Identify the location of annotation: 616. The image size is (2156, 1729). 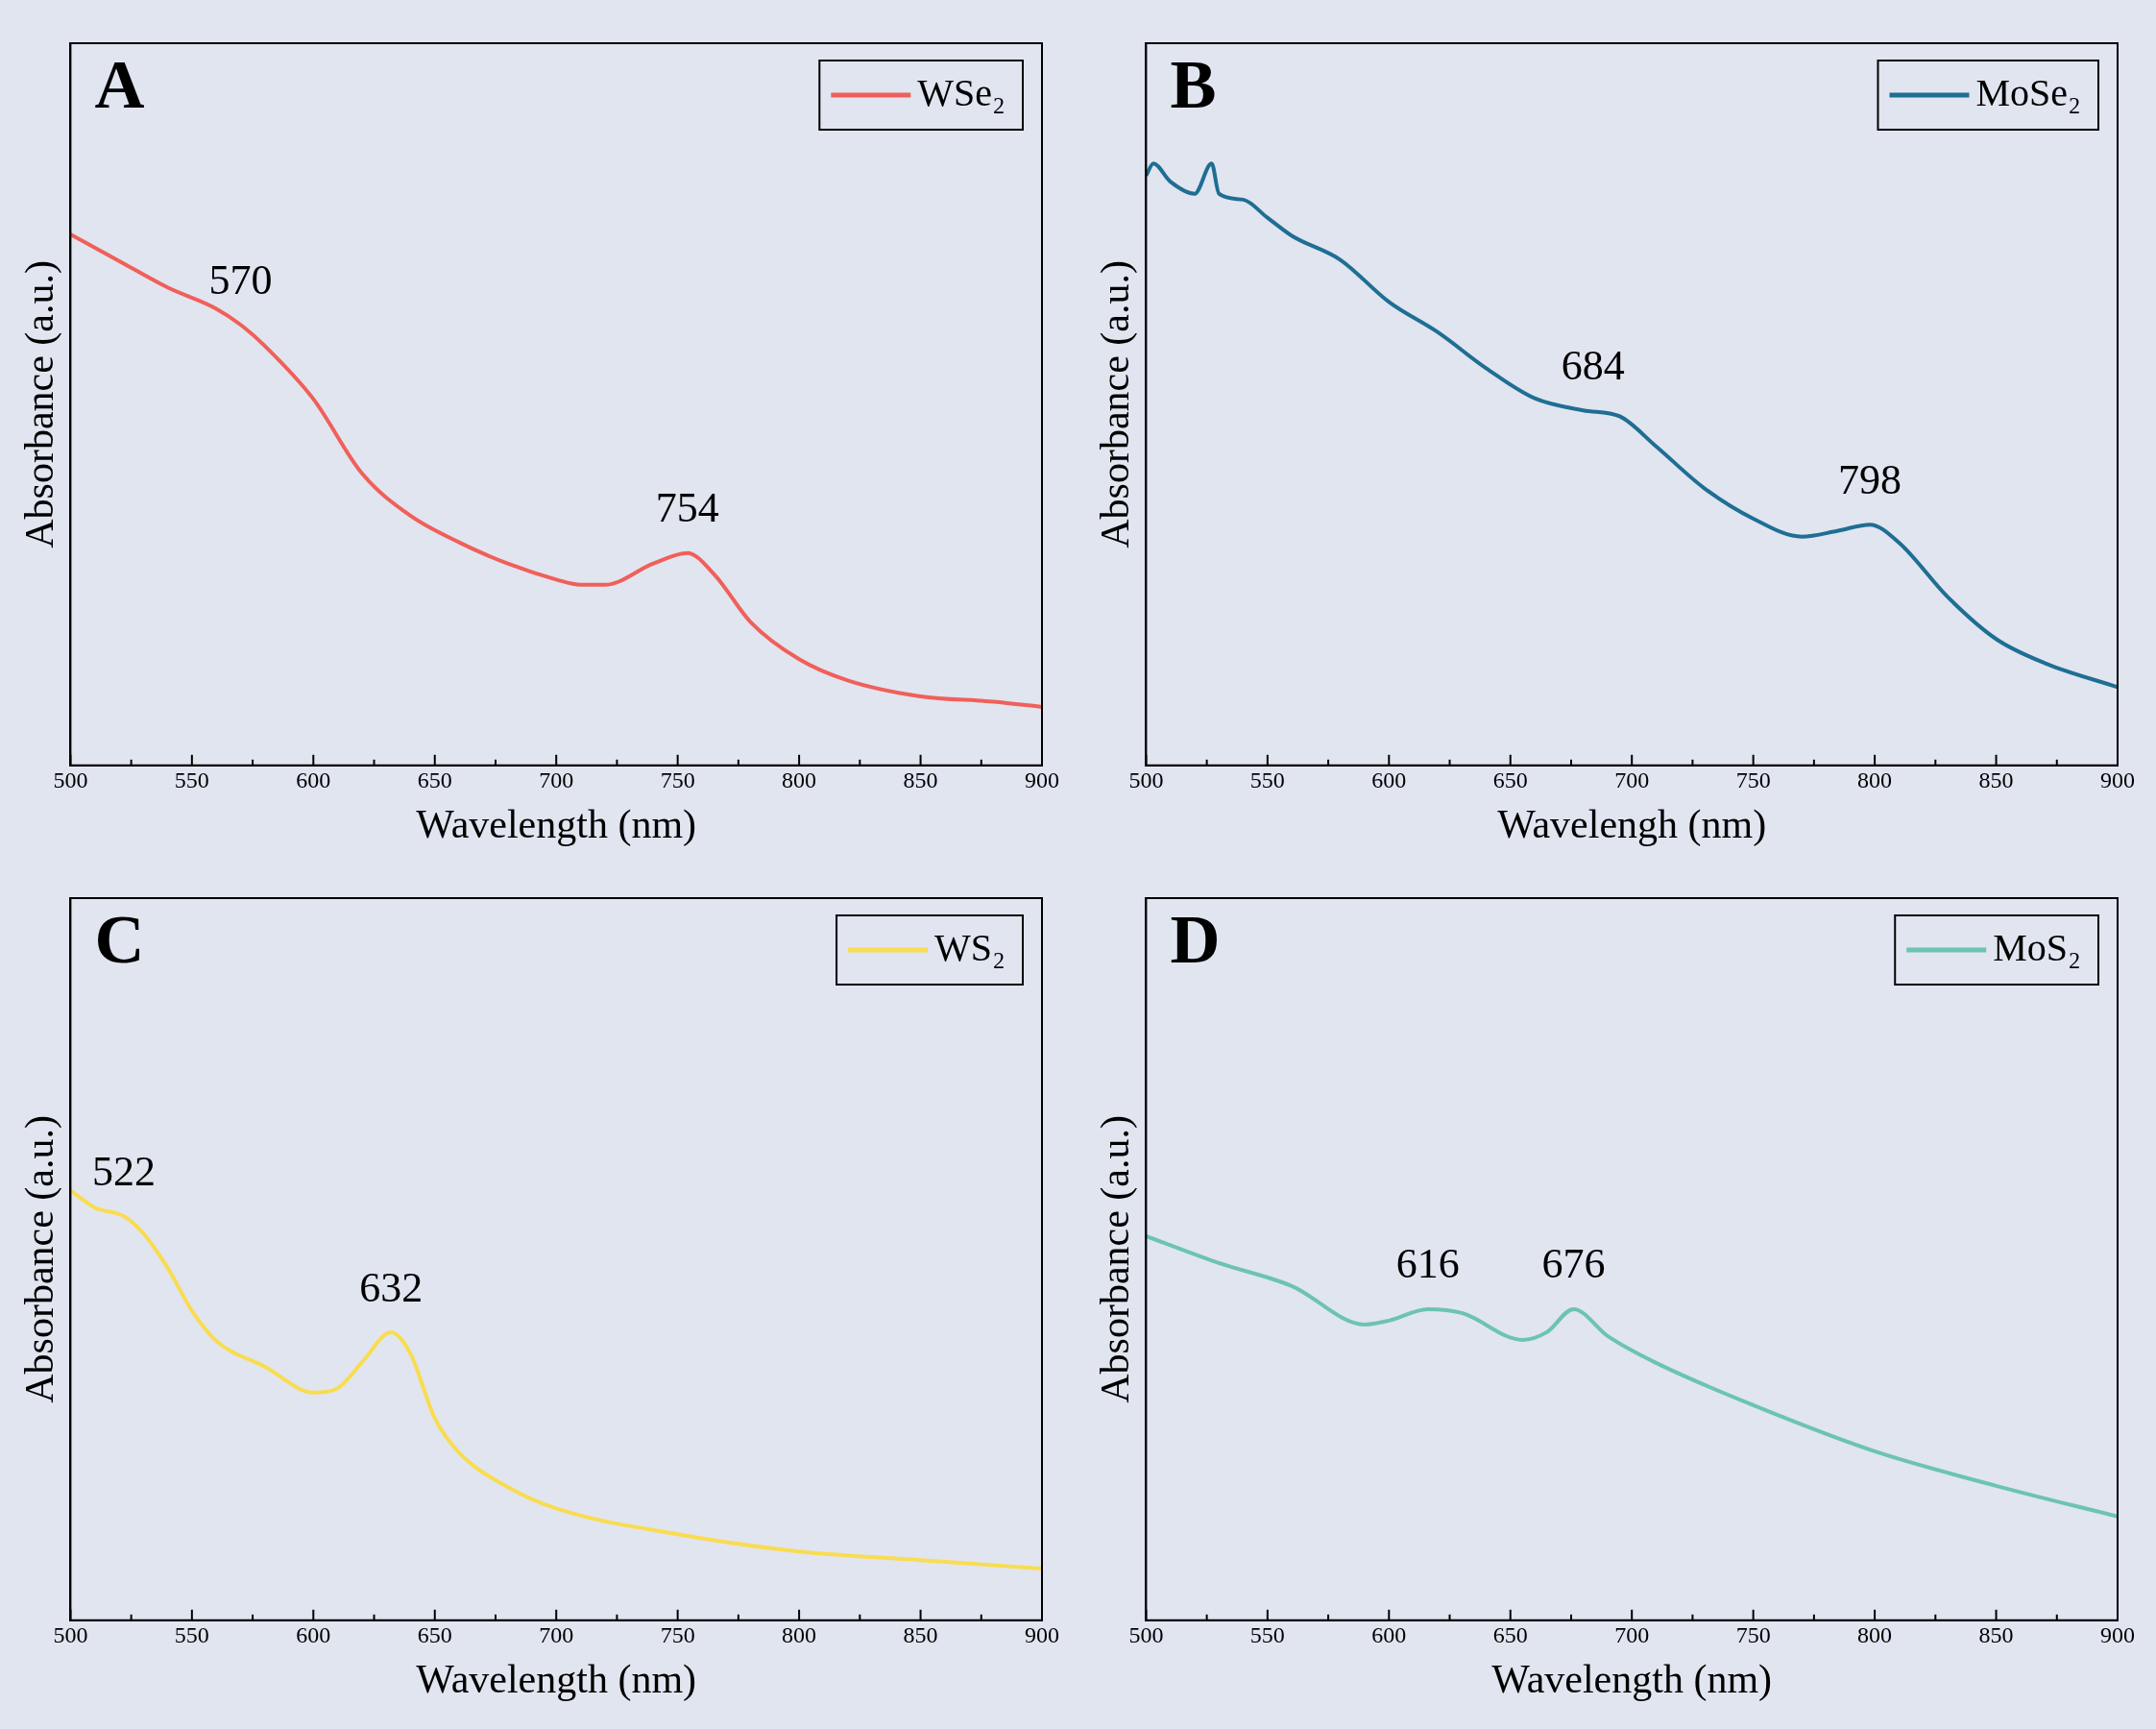
(1427, 1264).